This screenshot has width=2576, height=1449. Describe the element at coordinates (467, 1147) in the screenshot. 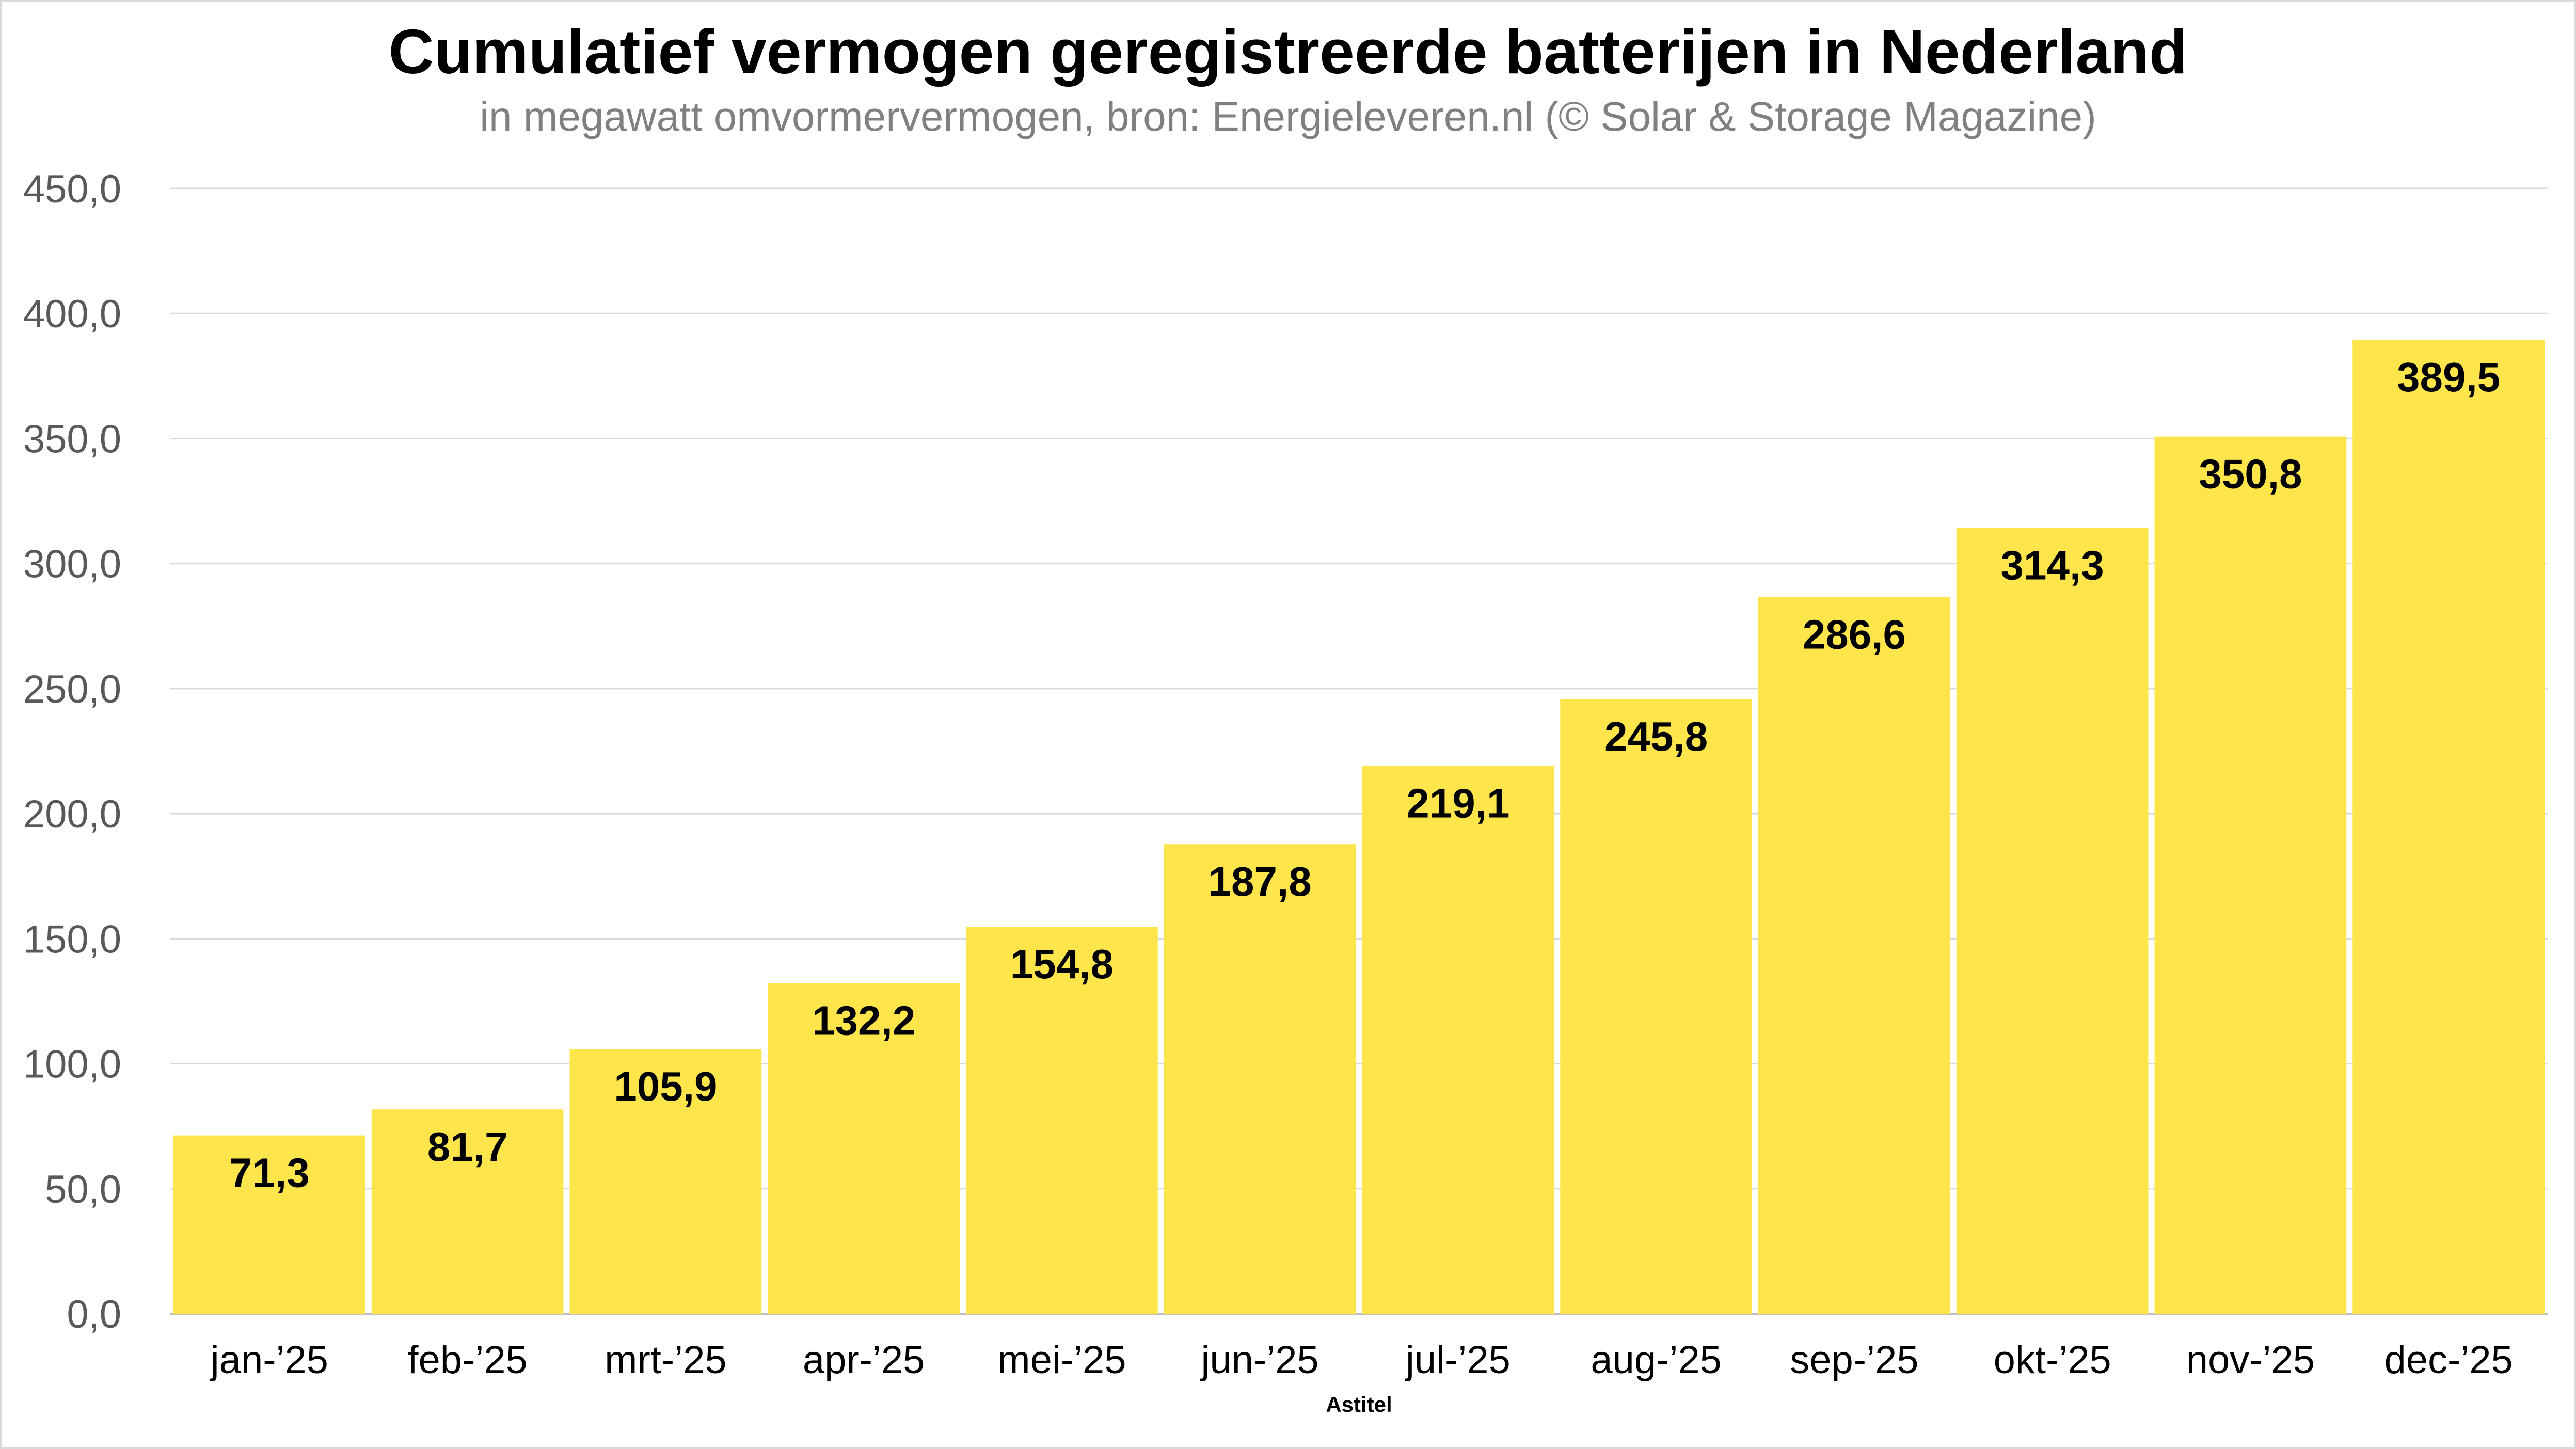

I see `data-label: 81,7` at that location.